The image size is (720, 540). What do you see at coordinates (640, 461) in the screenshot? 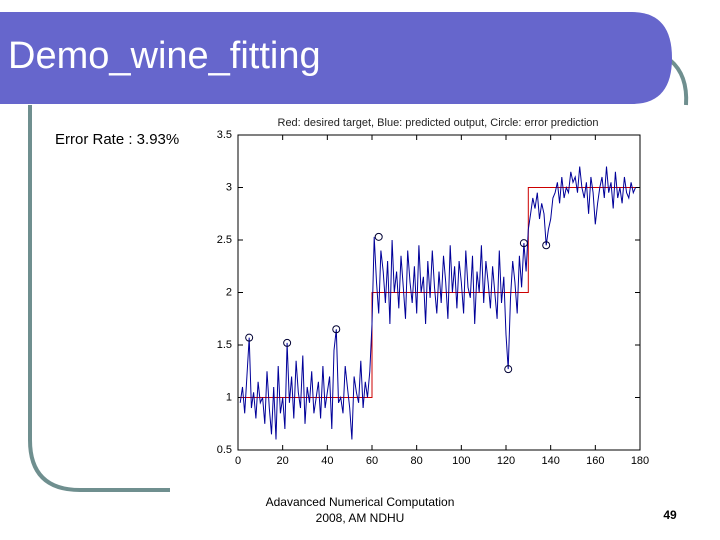
I see `x-tick-label: 180` at bounding box center [640, 461].